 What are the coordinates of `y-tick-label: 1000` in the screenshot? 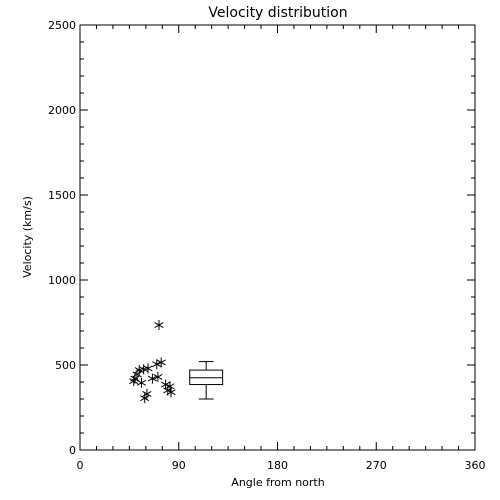 It's located at (62, 280).